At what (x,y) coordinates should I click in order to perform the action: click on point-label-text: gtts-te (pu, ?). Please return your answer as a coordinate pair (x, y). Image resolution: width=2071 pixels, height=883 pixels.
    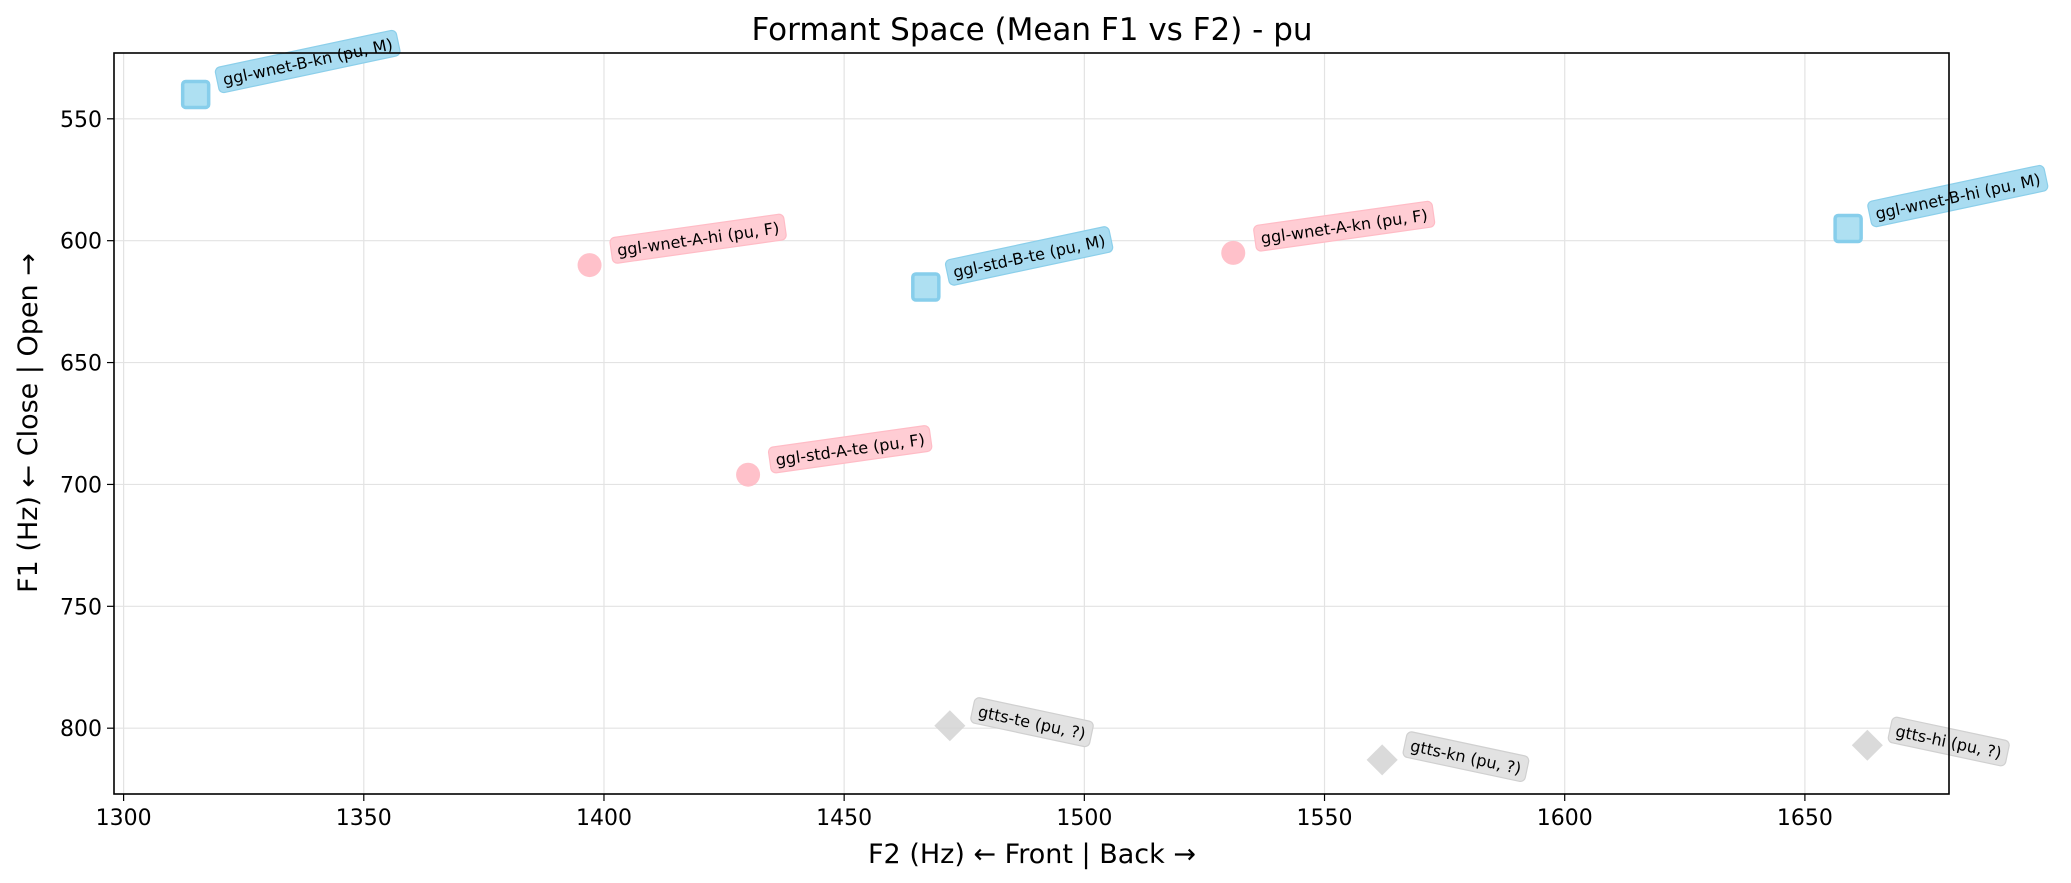
    Looking at the image, I should click on (1031, 722).